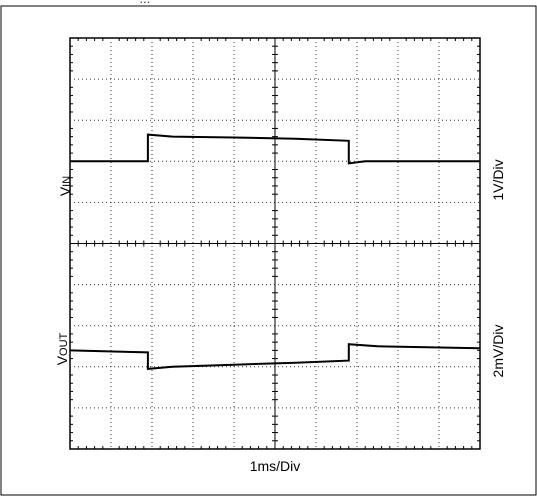 The image size is (537, 496). What do you see at coordinates (275, 466) in the screenshot?
I see `x-axis-scale-label: 1ms/Div` at bounding box center [275, 466].